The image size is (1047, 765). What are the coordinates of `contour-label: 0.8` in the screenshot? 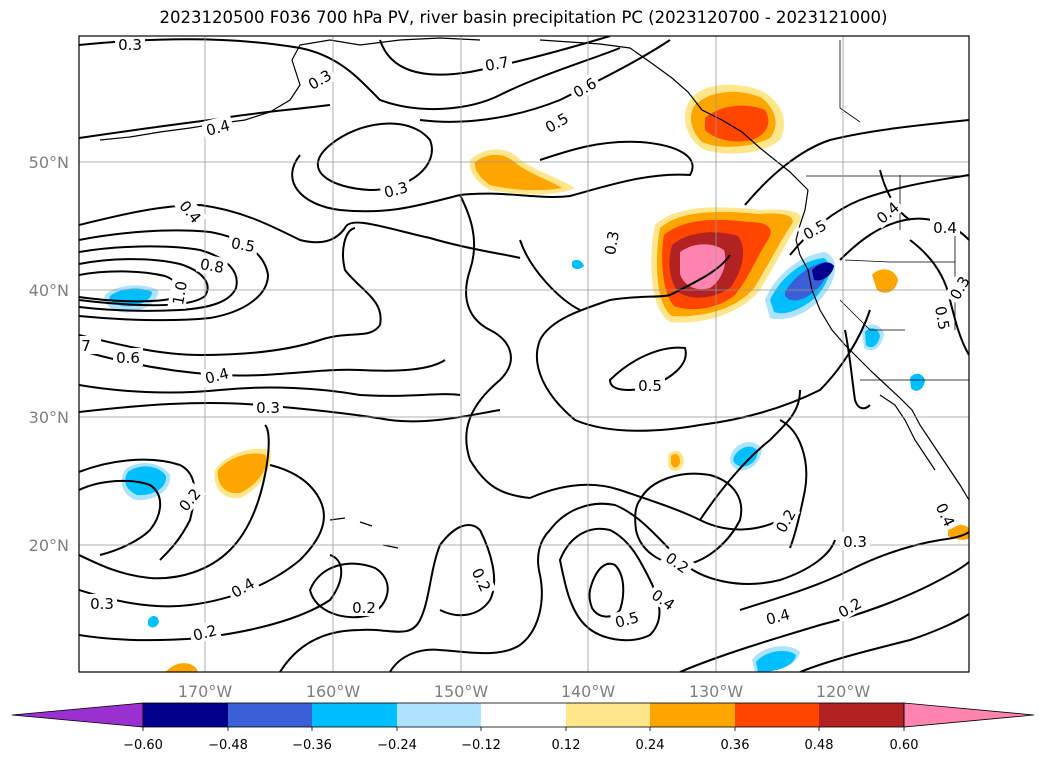 It's located at (212, 266).